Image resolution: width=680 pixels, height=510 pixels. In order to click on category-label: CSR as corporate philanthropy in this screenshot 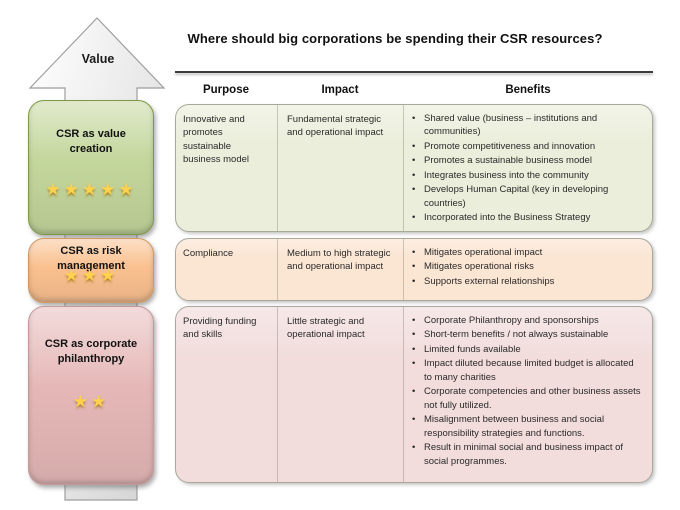, I will do `click(91, 351)`.